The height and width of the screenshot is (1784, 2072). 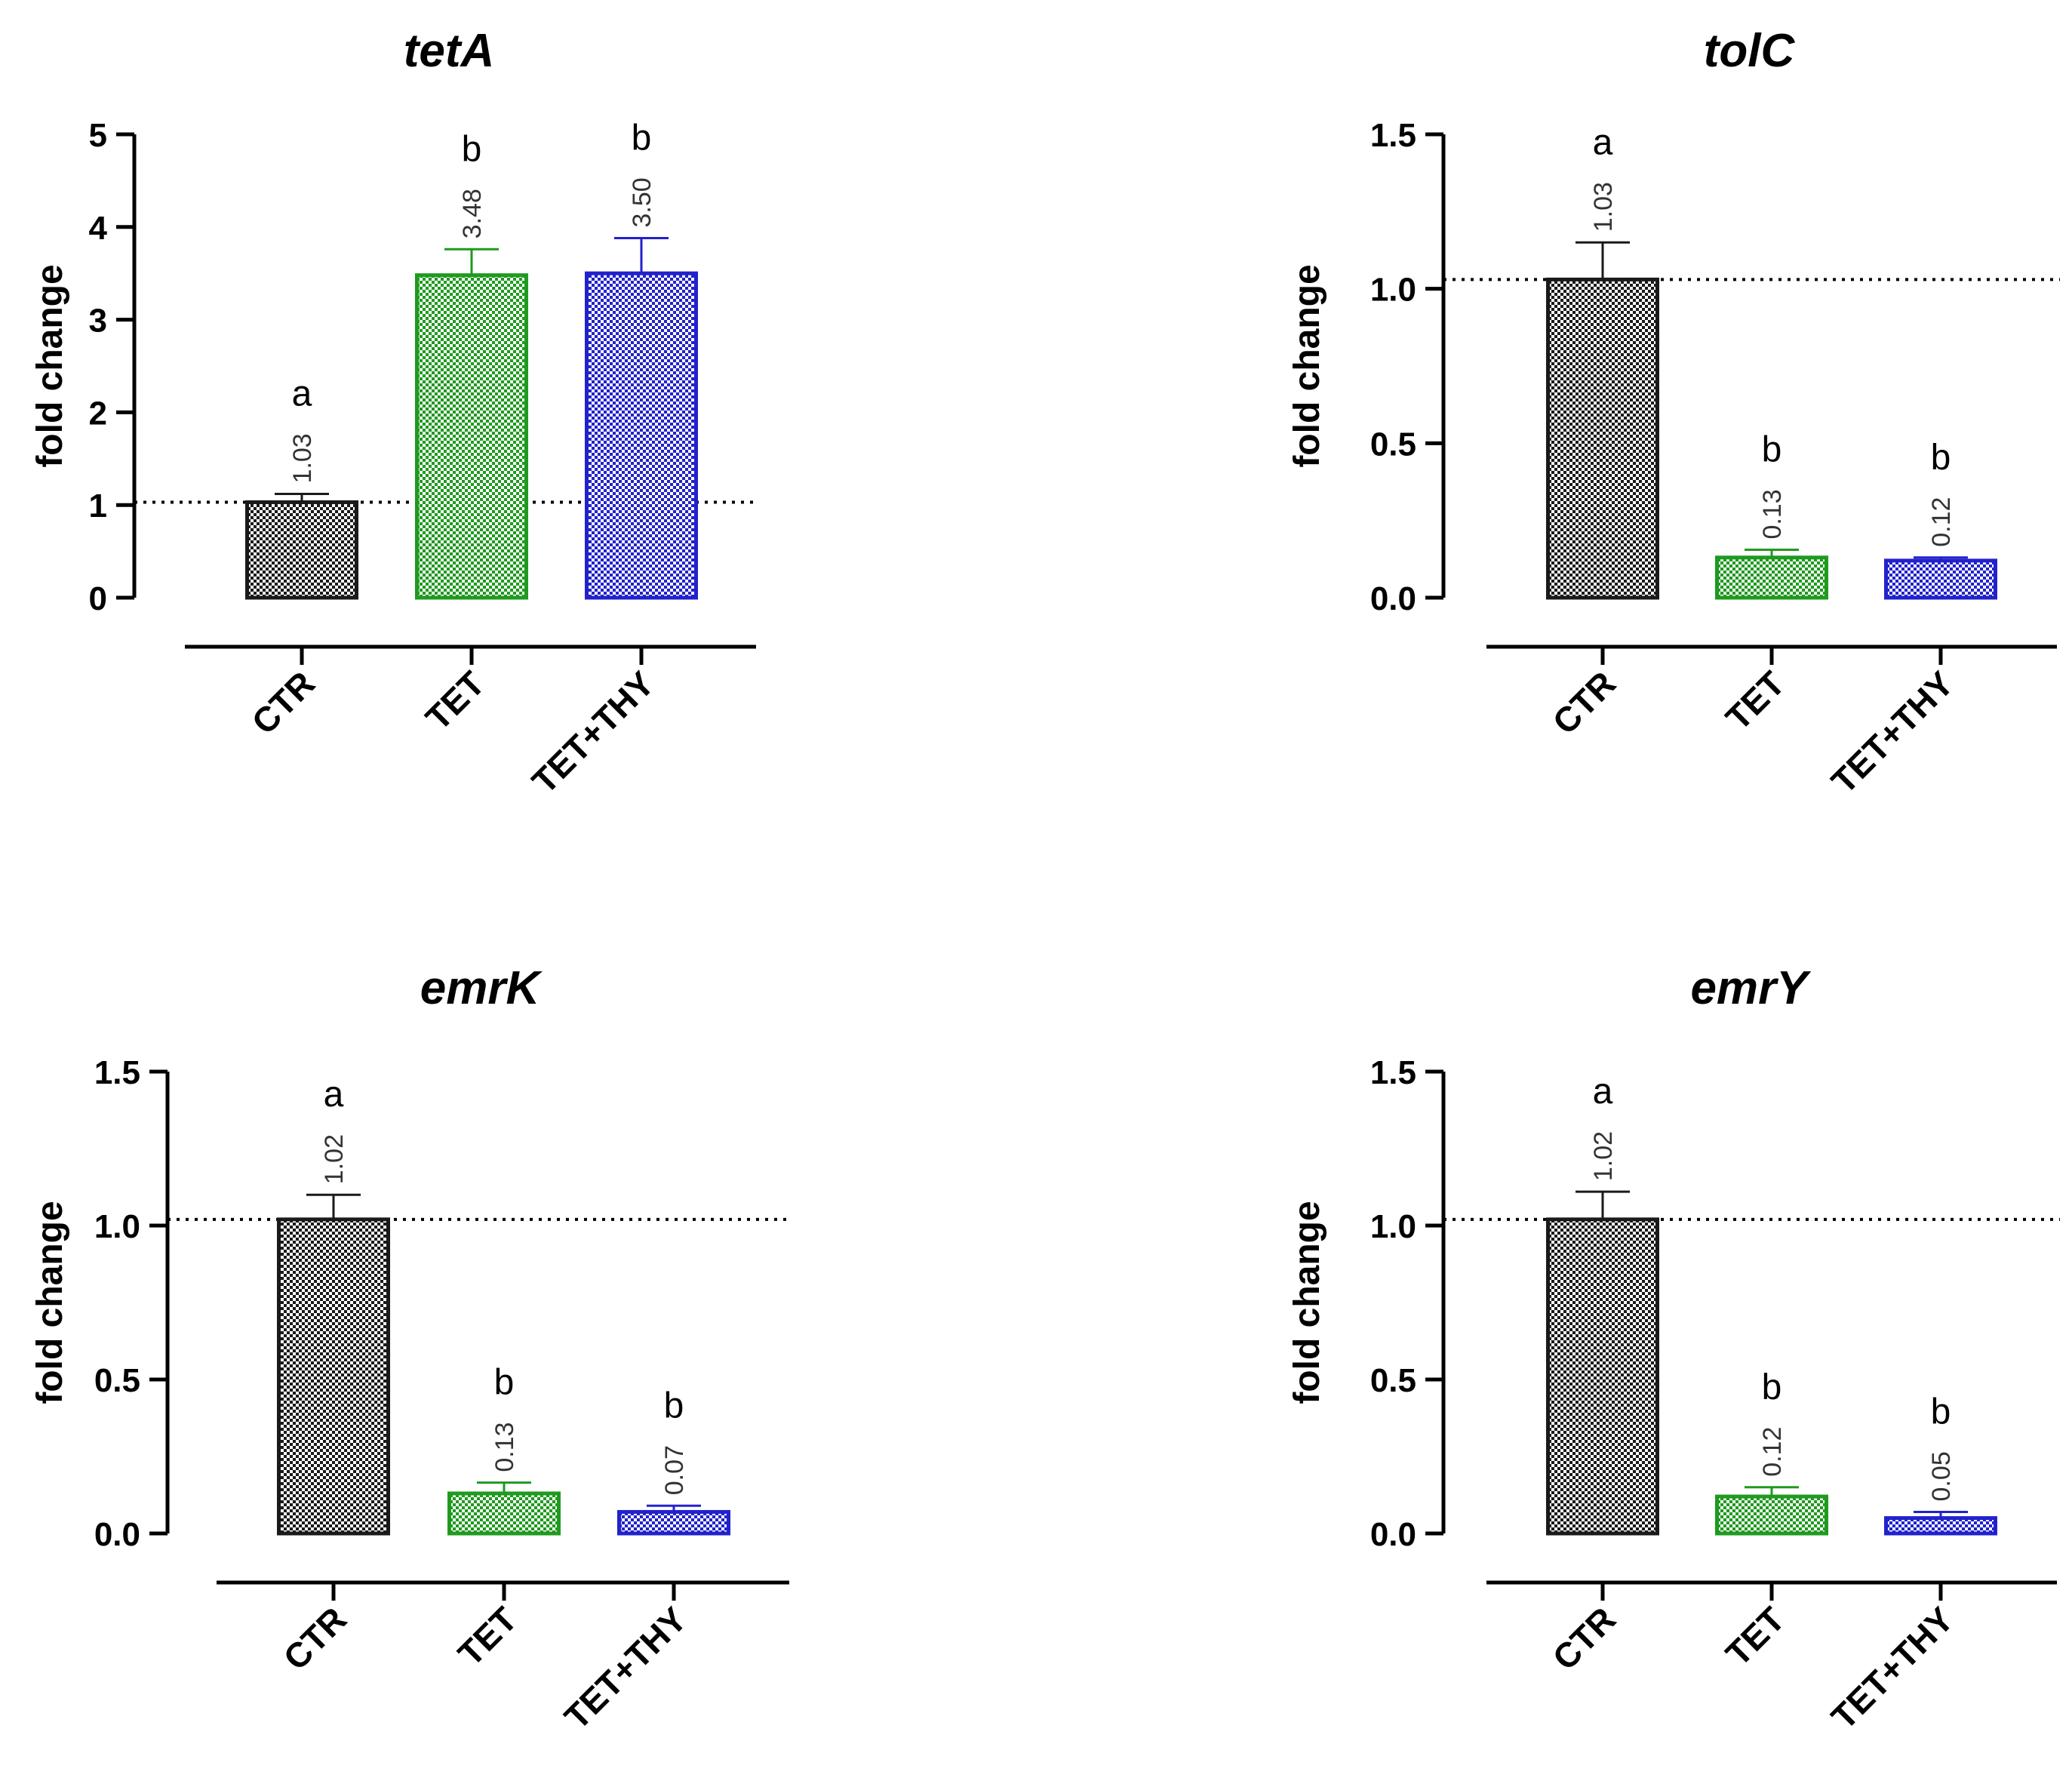 What do you see at coordinates (472, 213) in the screenshot?
I see `data-label: 3.48` at bounding box center [472, 213].